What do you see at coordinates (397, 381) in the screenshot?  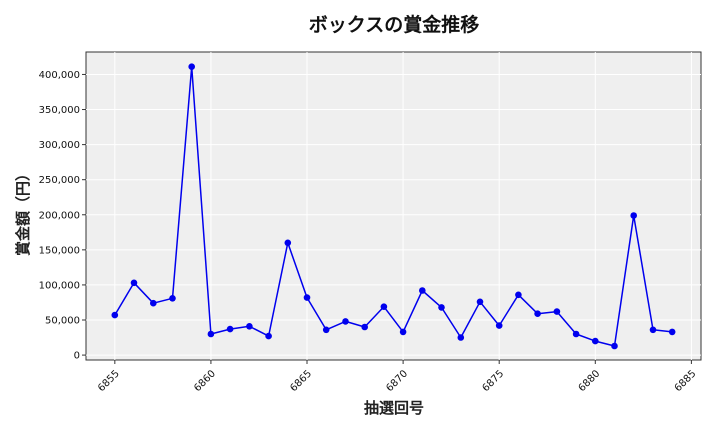 I see `x-tick-label: 6870` at bounding box center [397, 381].